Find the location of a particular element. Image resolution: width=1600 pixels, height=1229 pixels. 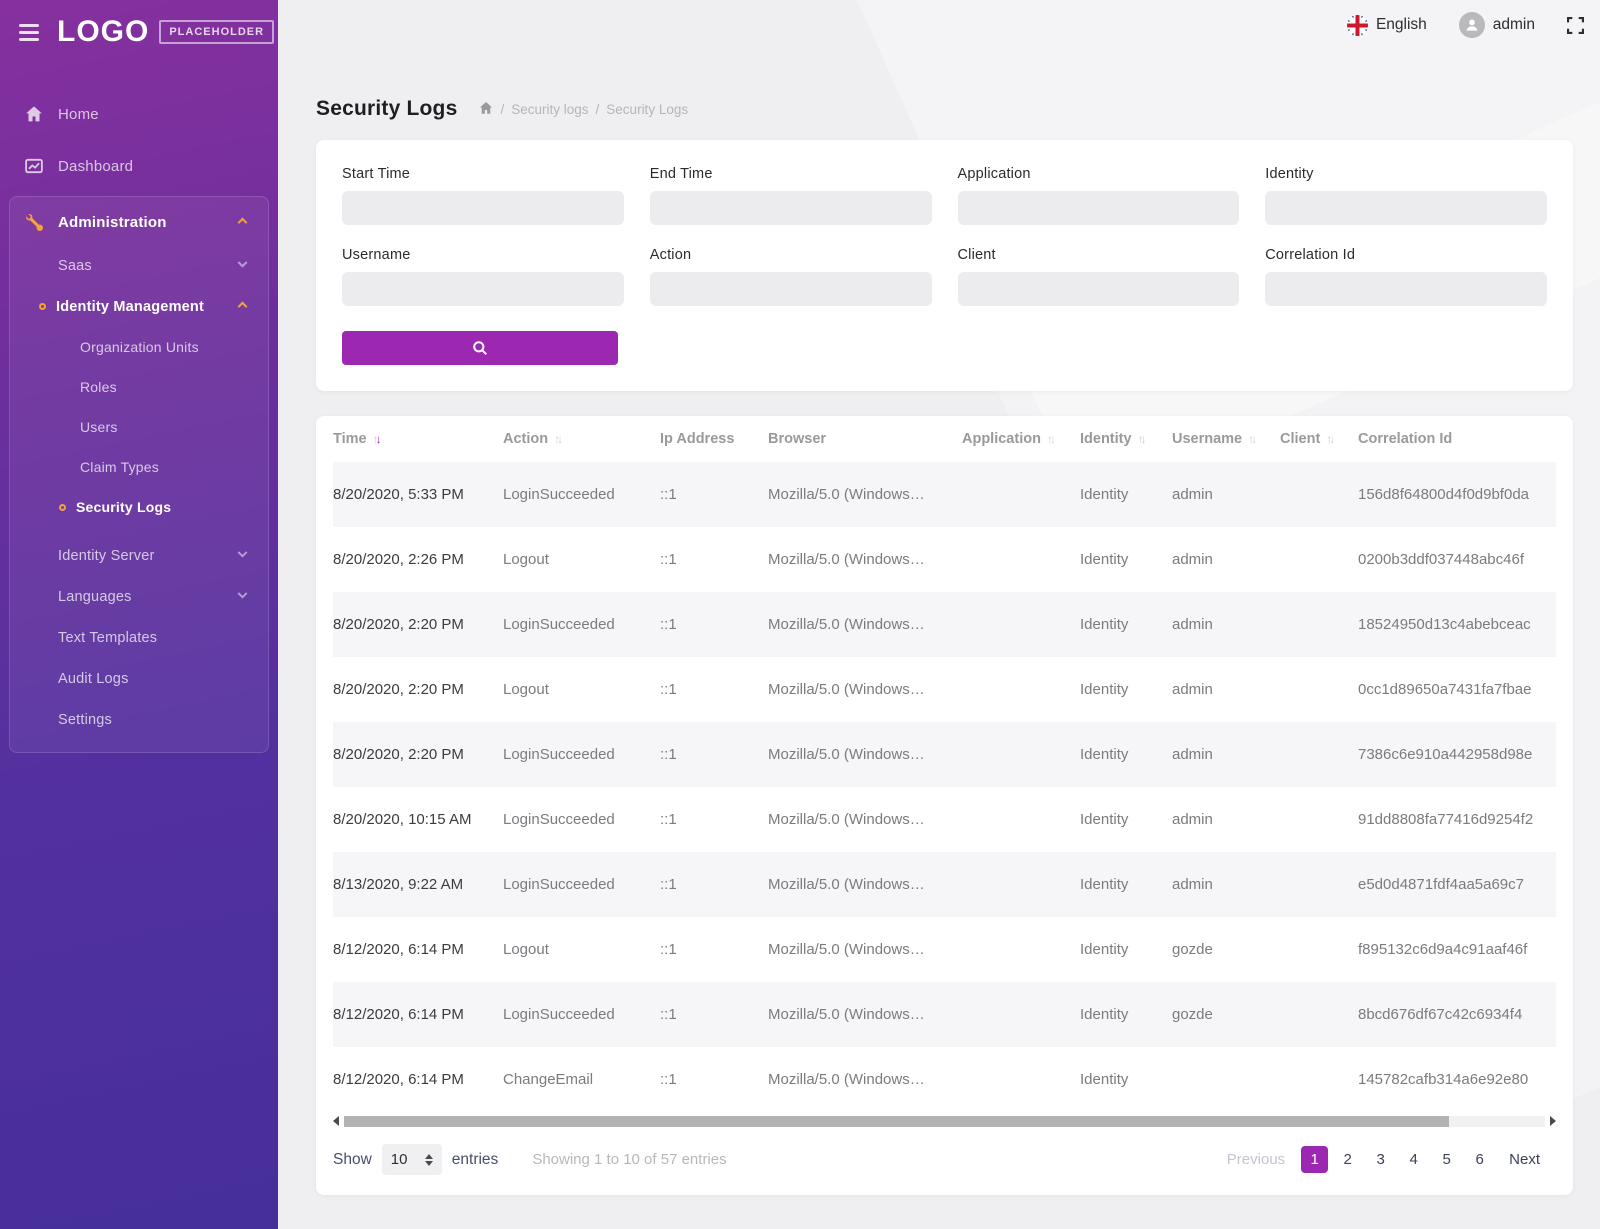

topbar: English admin is located at coordinates (939, 25).